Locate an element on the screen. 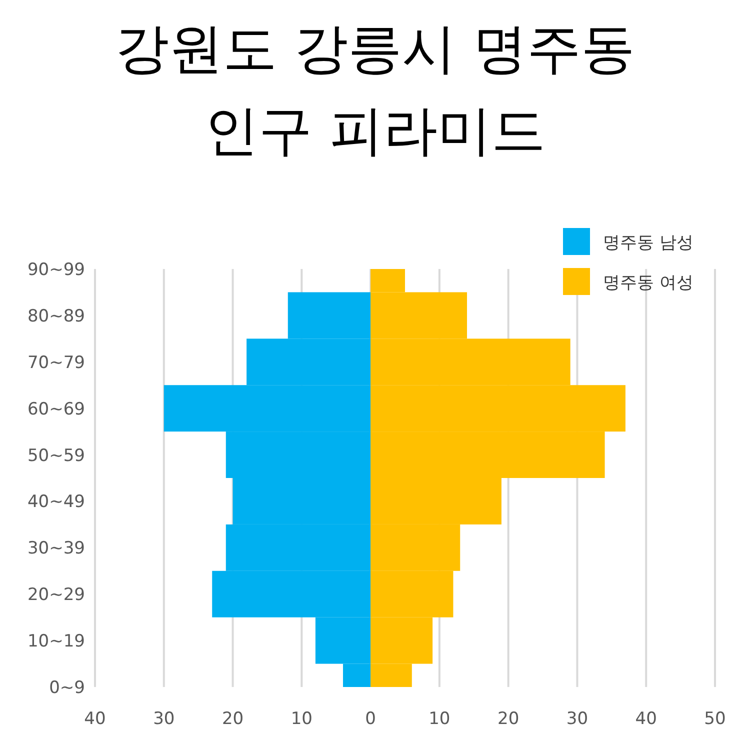 This screenshot has height=746, width=750. chart-title: 강원도 강릉시 명주동 인구 피라미드 is located at coordinates (375, 90).